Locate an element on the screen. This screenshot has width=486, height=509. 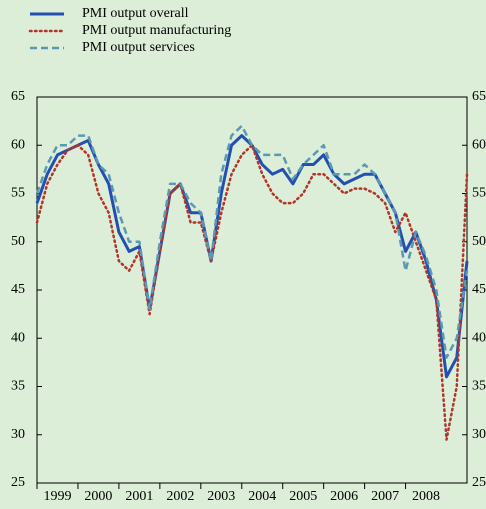
y-tick-label: 65 is located at coordinates (18, 96).